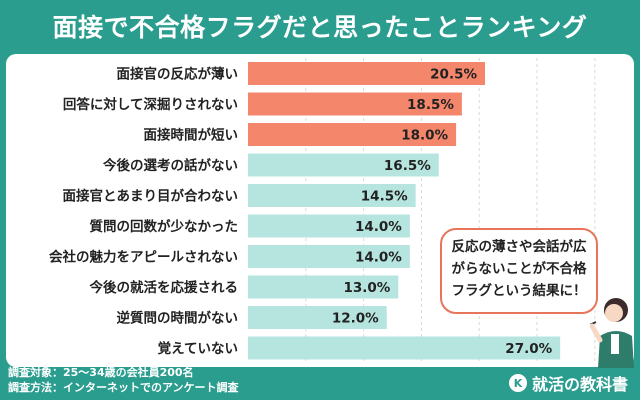 This screenshot has width=640, height=400. I want to click on value-label: 16.5%, so click(407, 166).